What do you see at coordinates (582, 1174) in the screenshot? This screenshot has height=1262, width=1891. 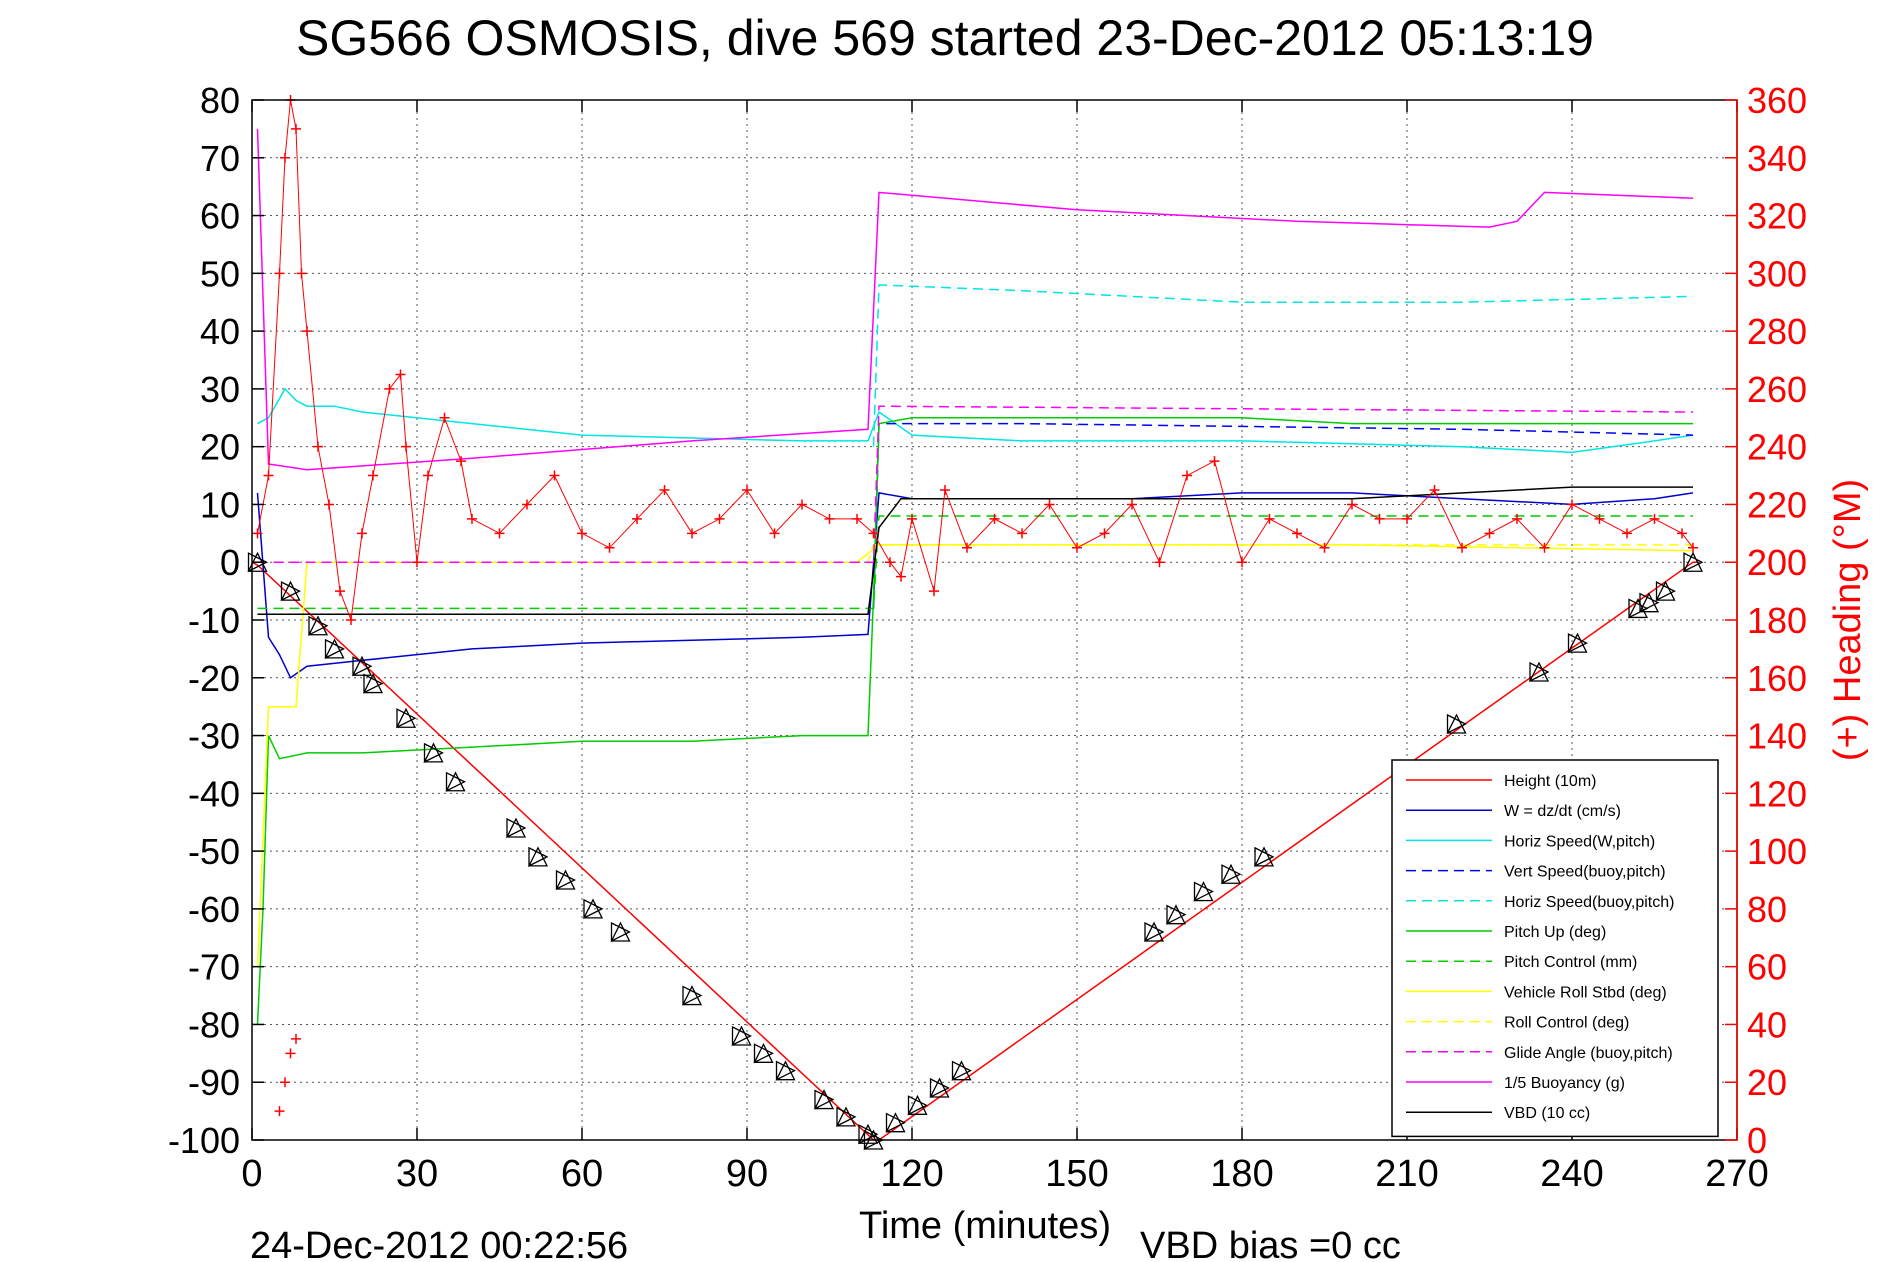 I see `x-tick-label: 60` at bounding box center [582, 1174].